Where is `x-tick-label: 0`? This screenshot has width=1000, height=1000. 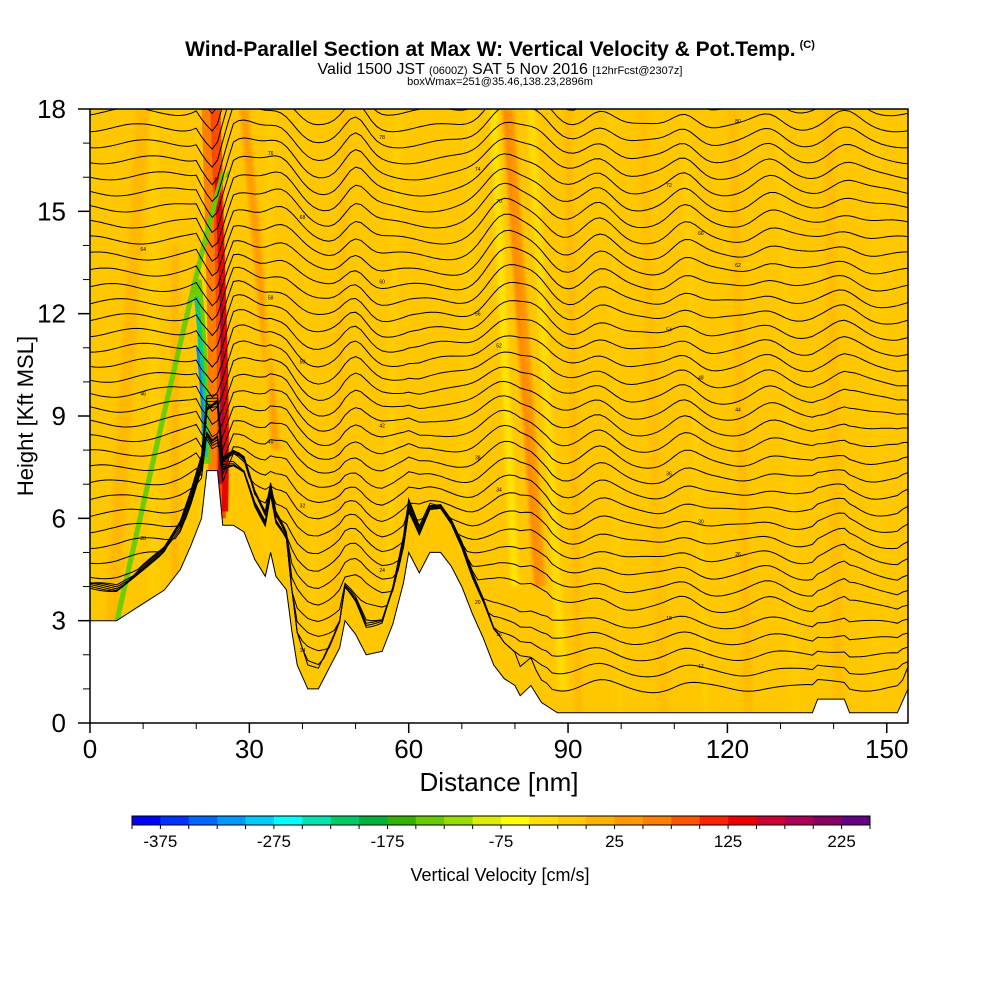
x-tick-label: 0 is located at coordinates (90, 749).